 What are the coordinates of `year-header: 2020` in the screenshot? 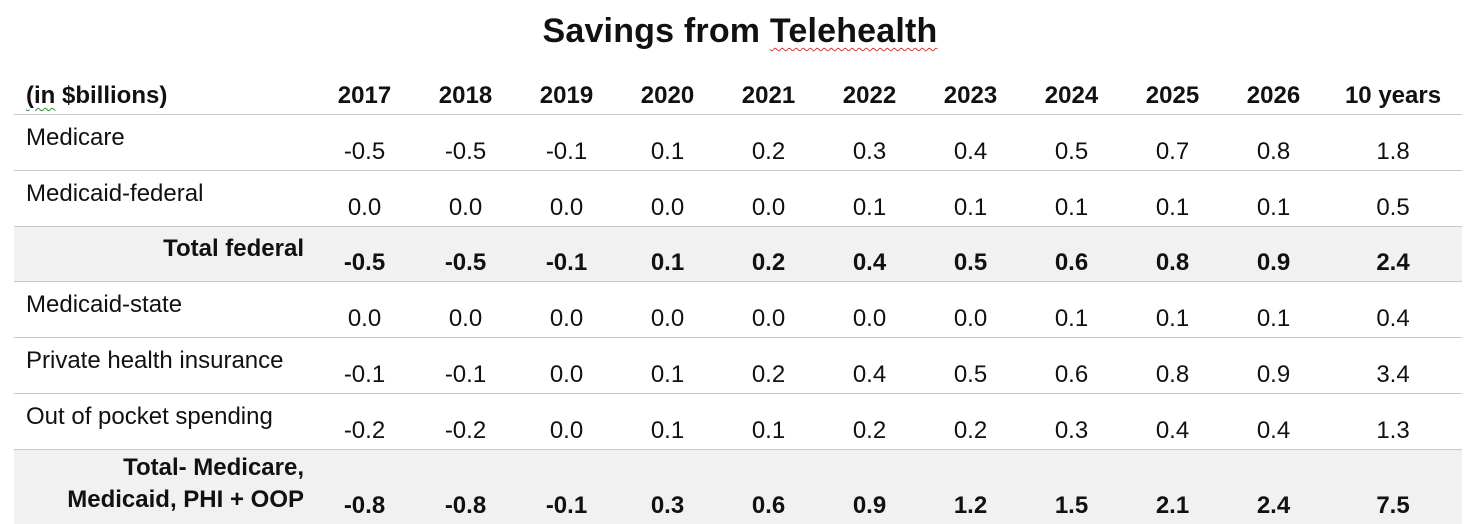 It's located at (667, 91).